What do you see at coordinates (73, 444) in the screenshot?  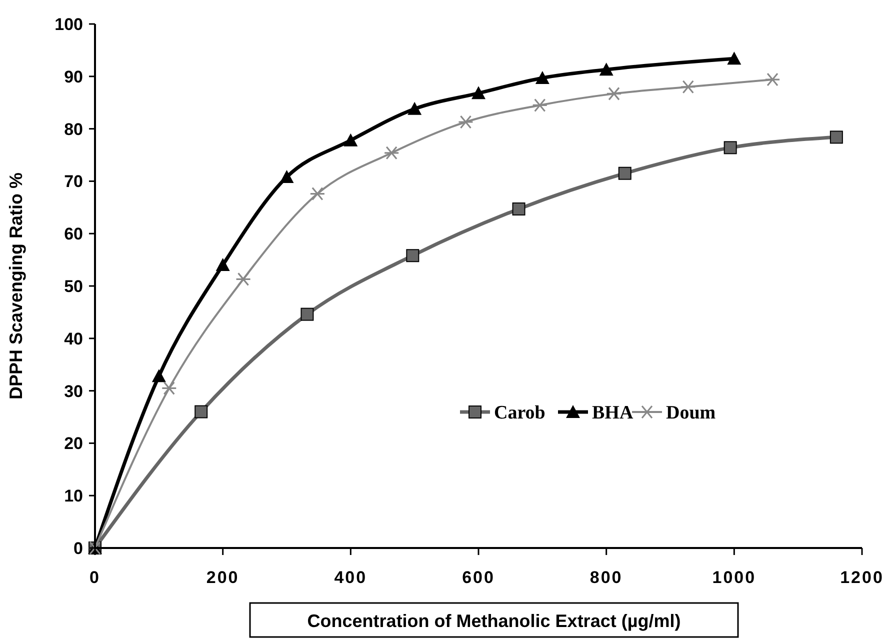 I see `y-tick-label: 20` at bounding box center [73, 444].